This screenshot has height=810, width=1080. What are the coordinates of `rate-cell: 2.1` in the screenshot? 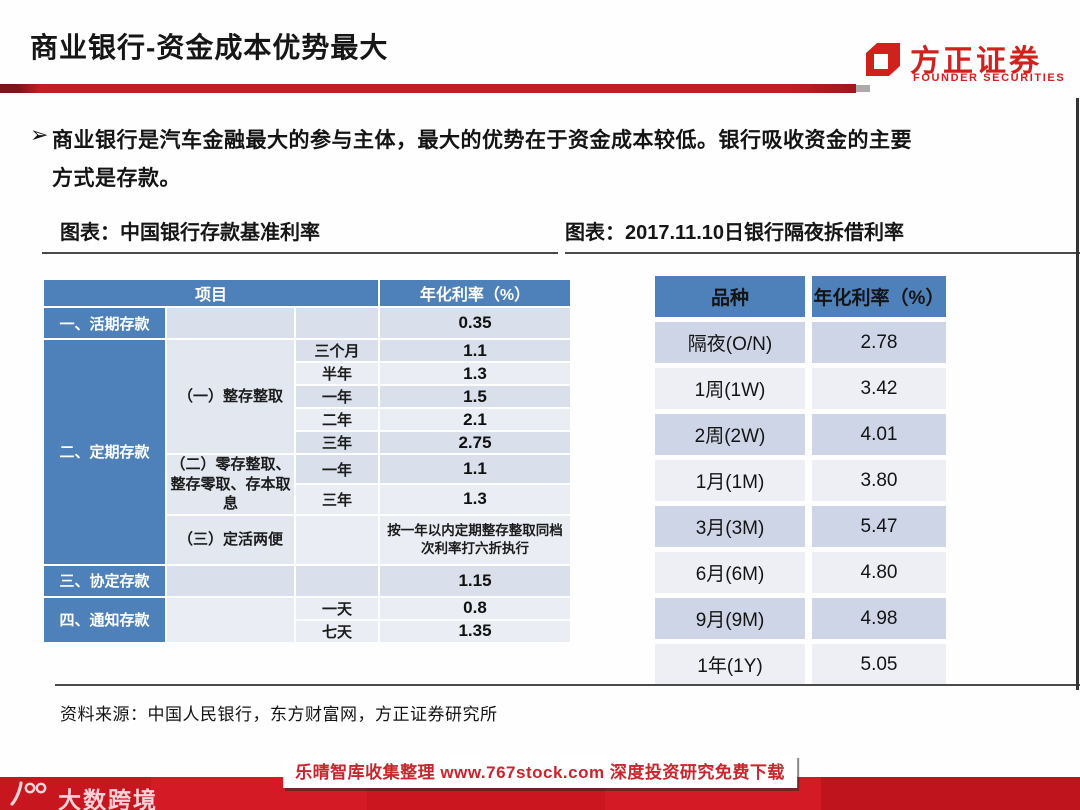 It's located at (475, 419).